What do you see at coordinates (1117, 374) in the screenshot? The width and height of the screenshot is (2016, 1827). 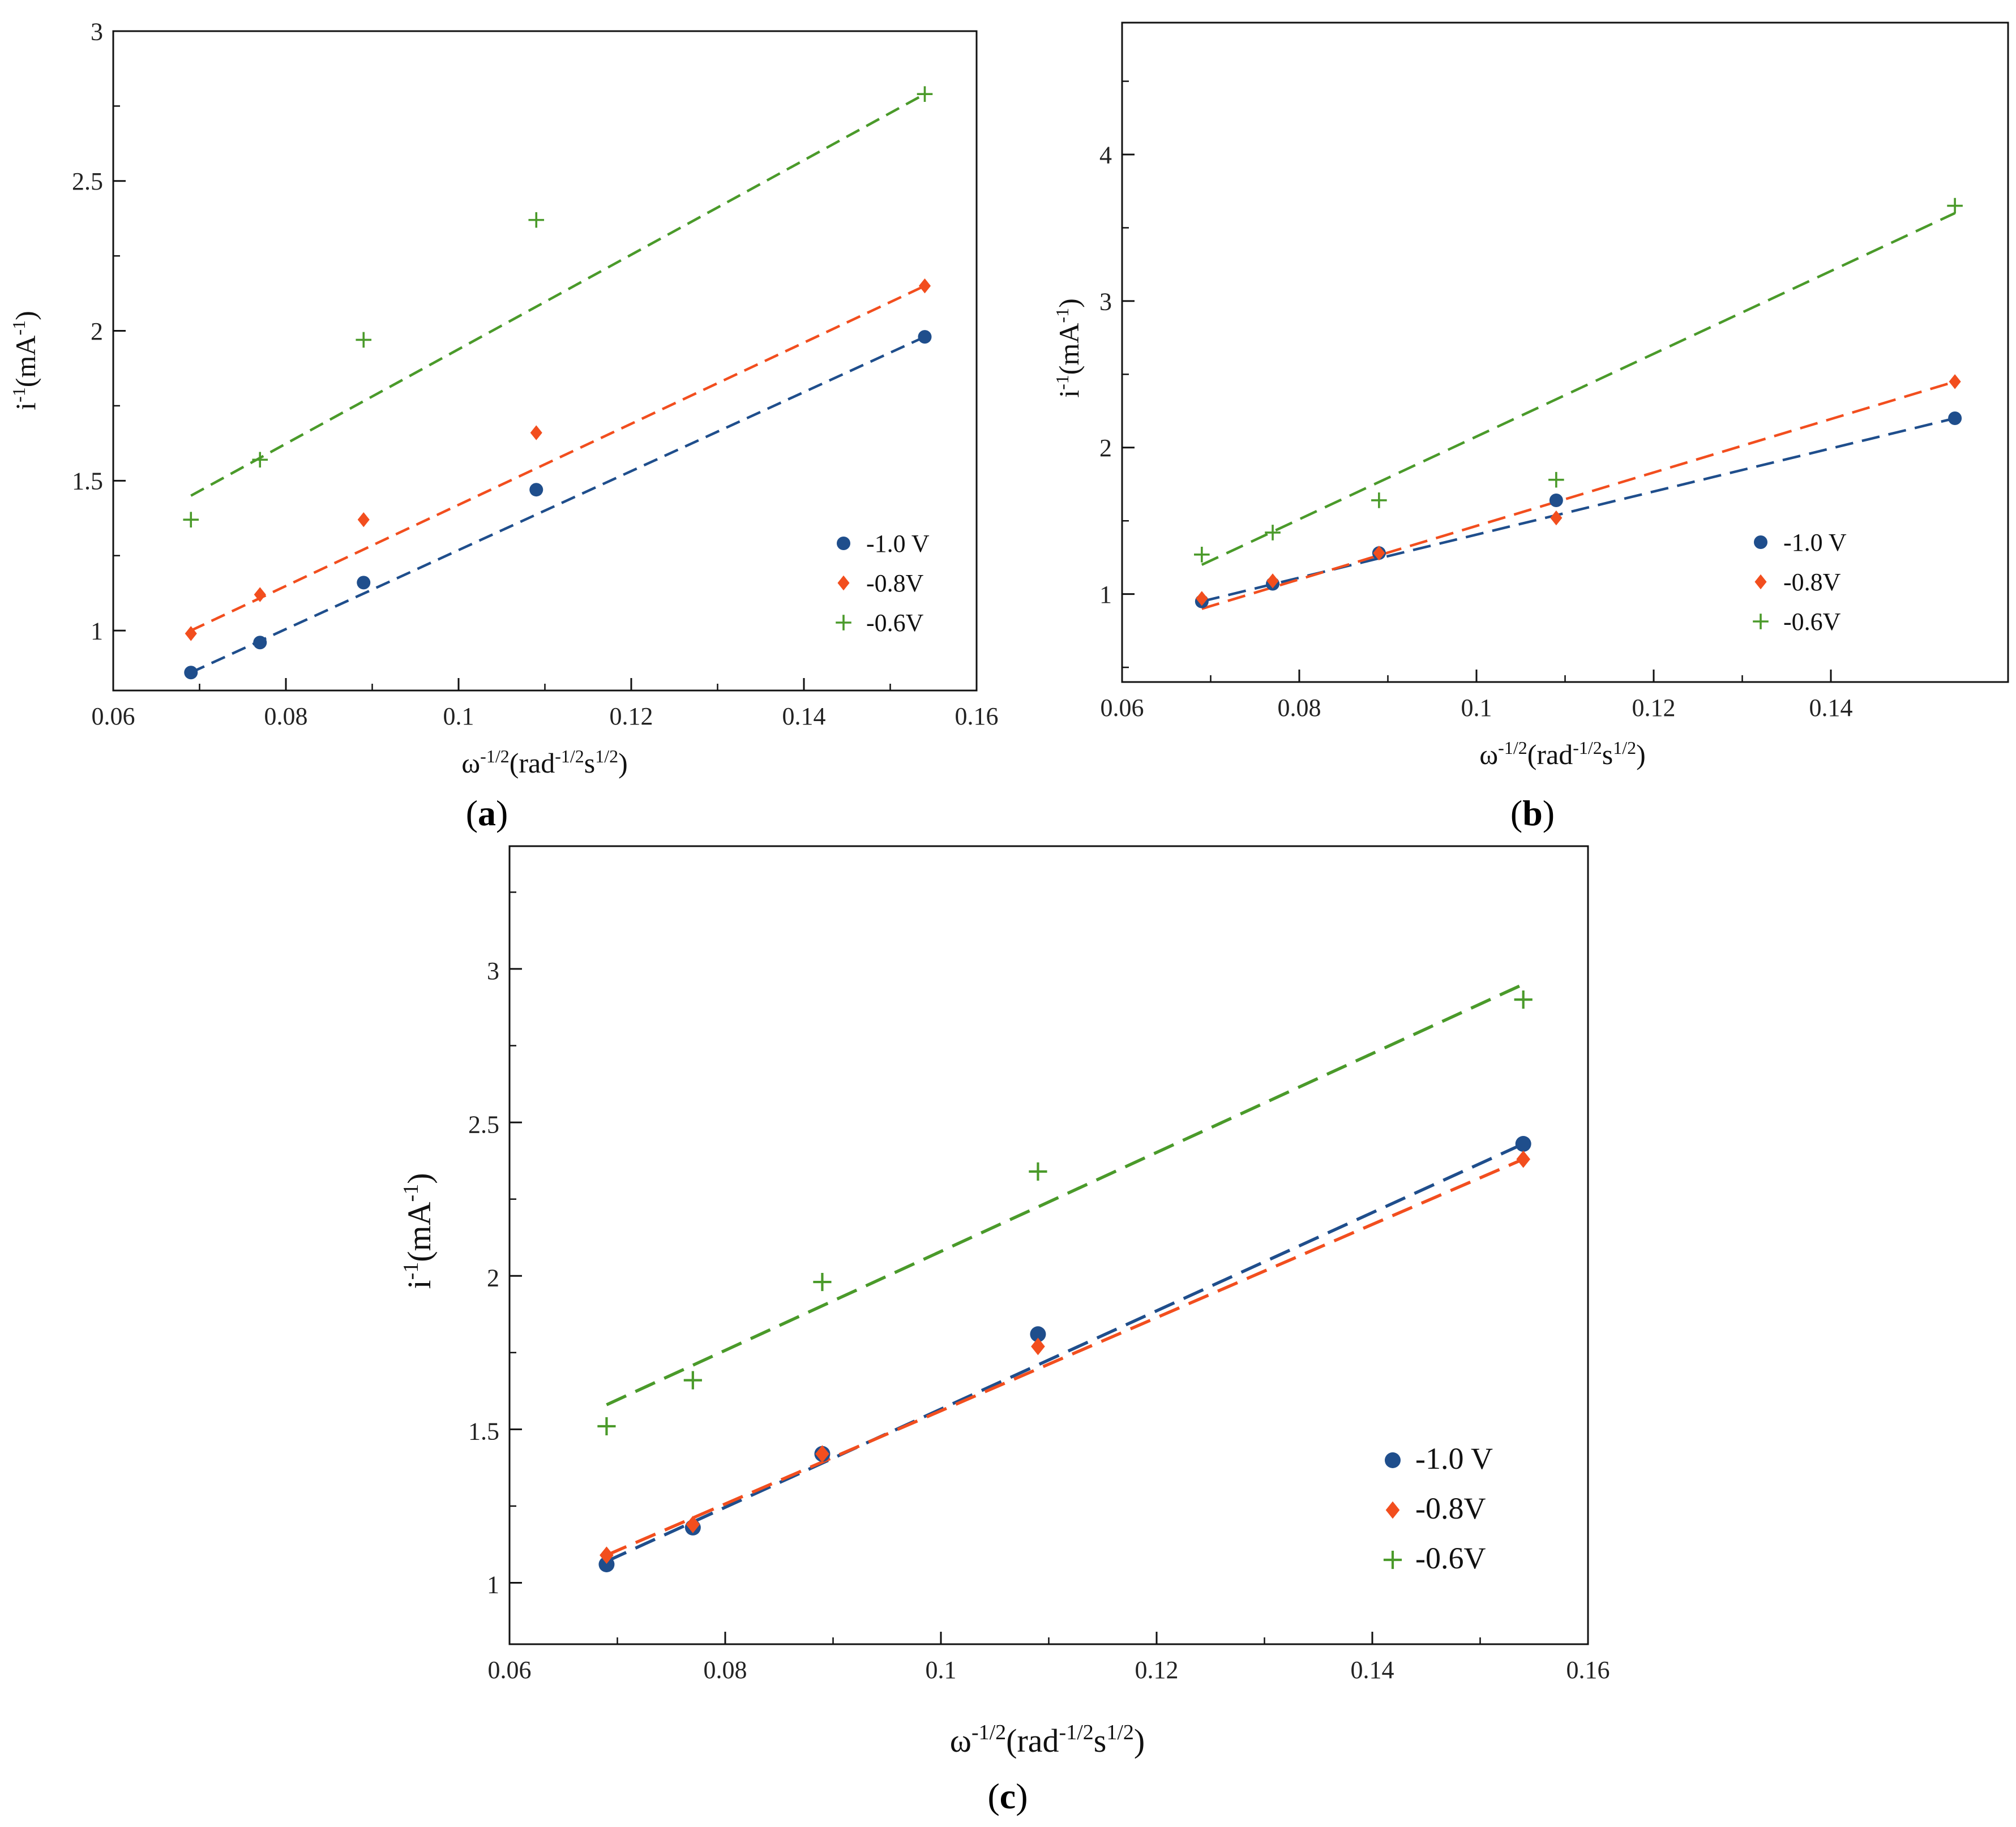 I see `y-ticks-b: 1 2 3 4` at bounding box center [1117, 374].